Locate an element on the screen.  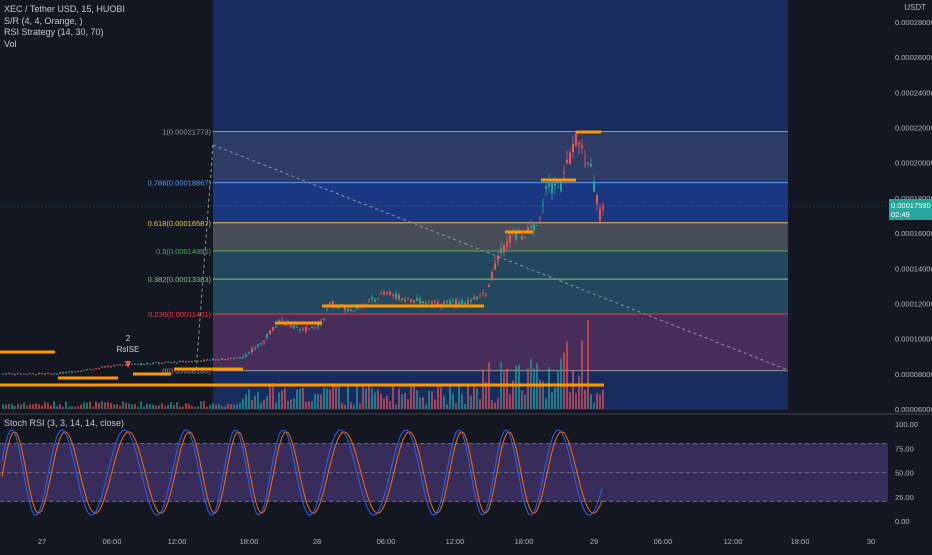
price-tick-label: 0.00006000 is located at coordinates (913, 409).